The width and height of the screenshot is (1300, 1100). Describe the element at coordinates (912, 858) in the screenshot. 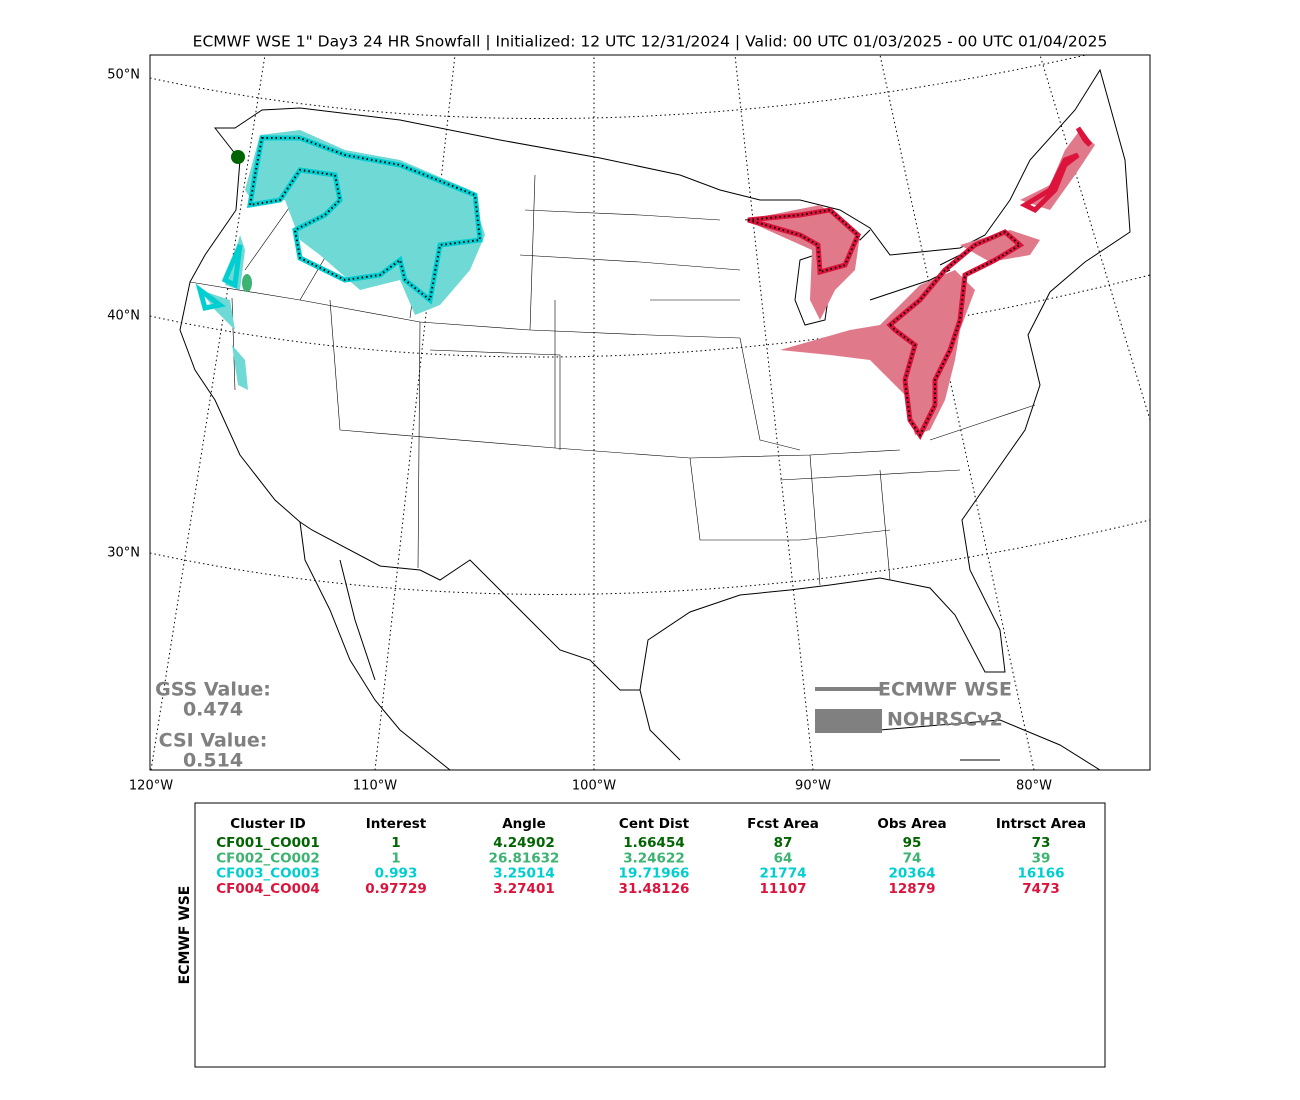

I see `table-cell: 74` at that location.